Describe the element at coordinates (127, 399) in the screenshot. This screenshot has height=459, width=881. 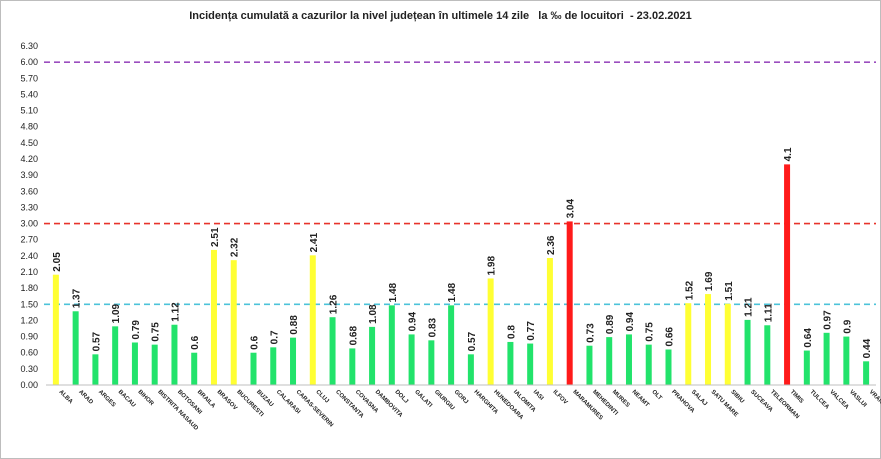
I see `x-tick-label: BACAU` at that location.